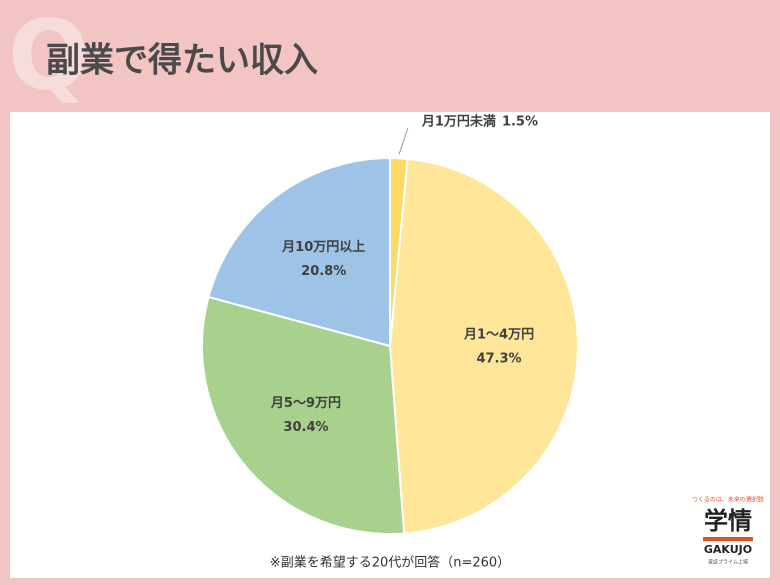 This screenshot has width=780, height=585. What do you see at coordinates (305, 427) in the screenshot?
I see `value-label: 30.4%` at bounding box center [305, 427].